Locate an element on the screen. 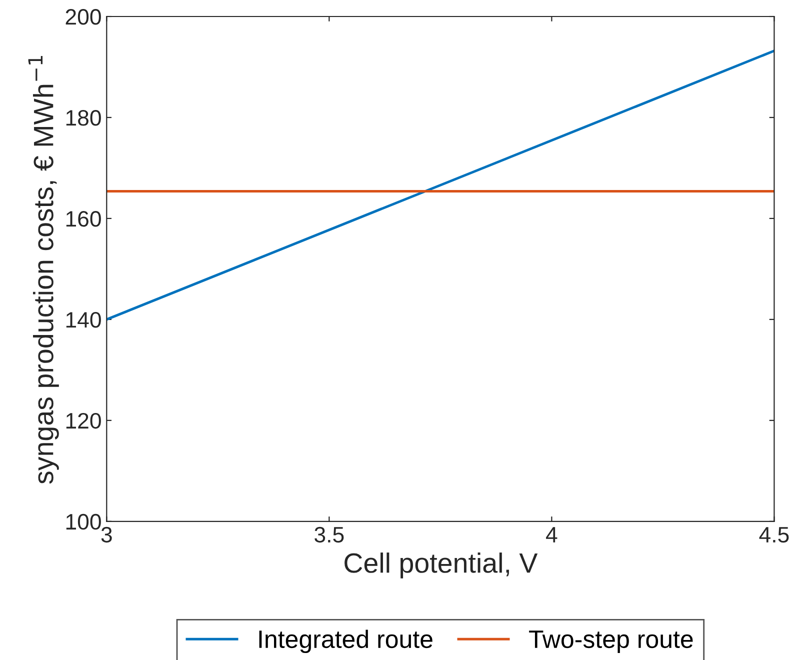 The image size is (790, 660). y-tick-label: 180 is located at coordinates (83, 118).